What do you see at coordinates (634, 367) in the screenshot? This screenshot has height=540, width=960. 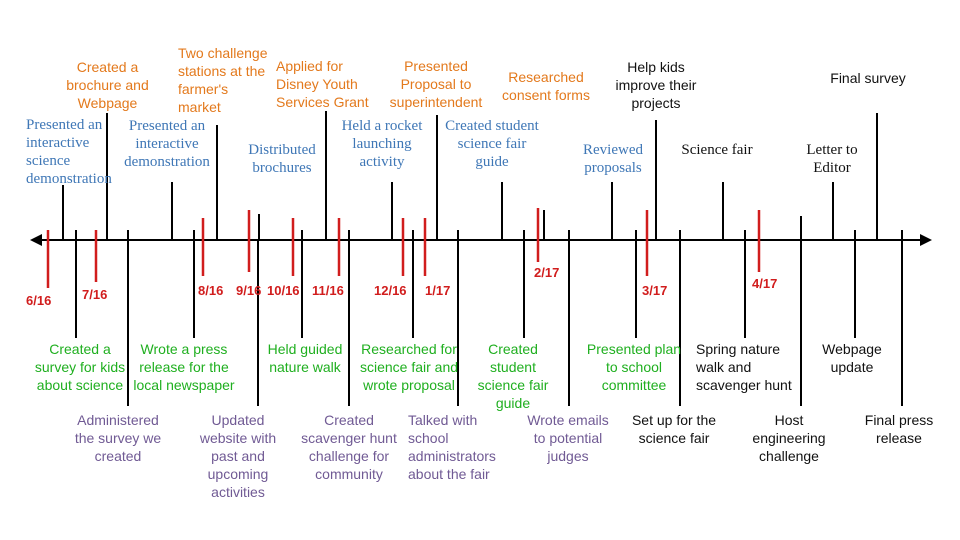 I see `event-plan-school-committee: Presented plan to school committee` at bounding box center [634, 367].